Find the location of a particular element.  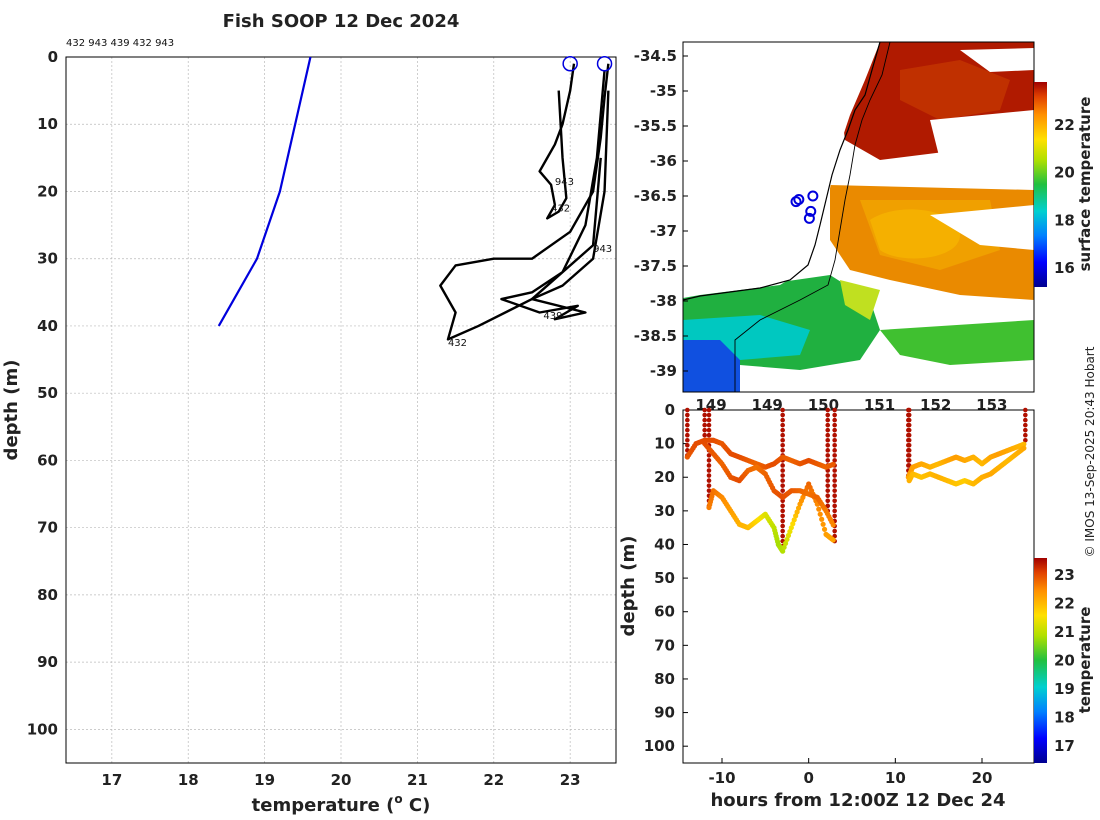

profile-top-annotation: 432 943 439 432 943 is located at coordinates (120, 43).